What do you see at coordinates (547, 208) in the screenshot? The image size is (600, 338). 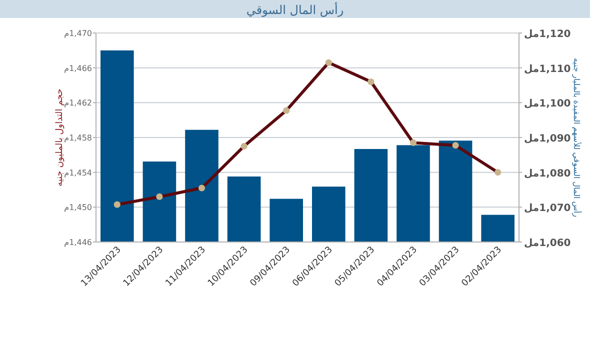 I see `y2-tick-label: 1,070مل` at bounding box center [547, 208].